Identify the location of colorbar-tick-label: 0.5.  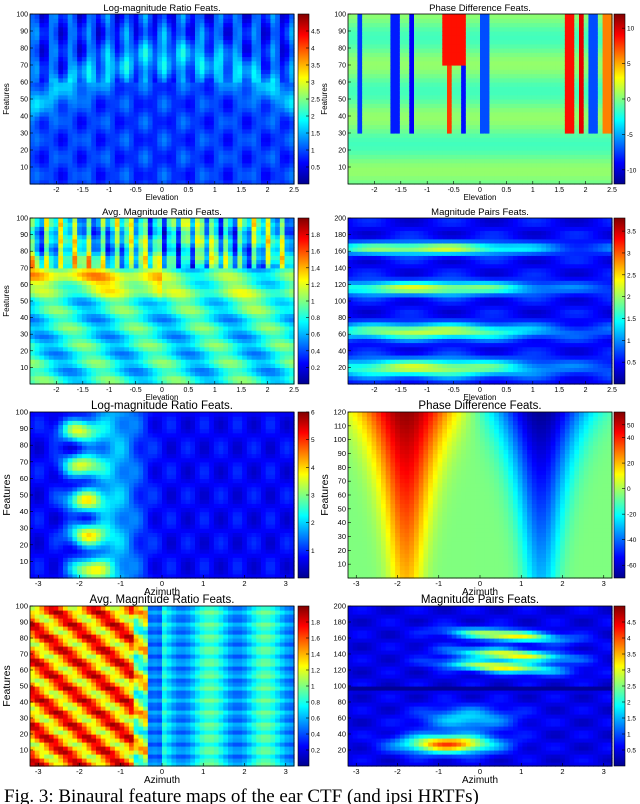
(315, 168).